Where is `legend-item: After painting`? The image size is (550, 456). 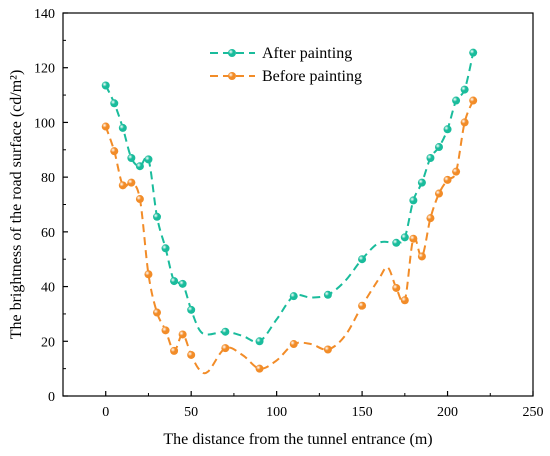
legend-item: After painting is located at coordinates (281, 53).